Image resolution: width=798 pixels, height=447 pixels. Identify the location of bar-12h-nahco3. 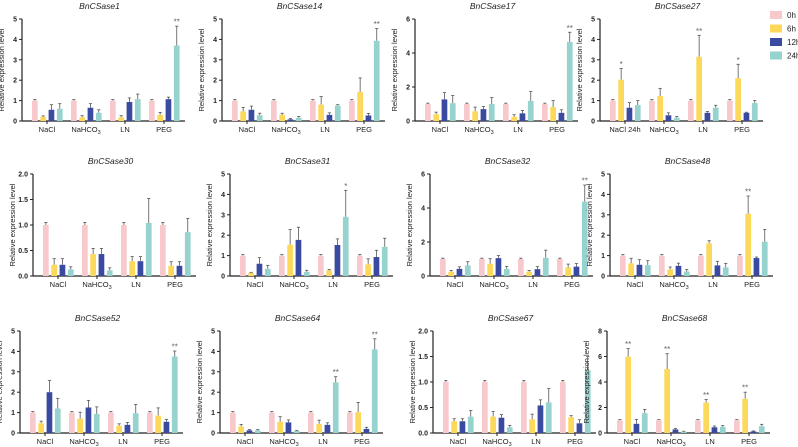
(298, 257).